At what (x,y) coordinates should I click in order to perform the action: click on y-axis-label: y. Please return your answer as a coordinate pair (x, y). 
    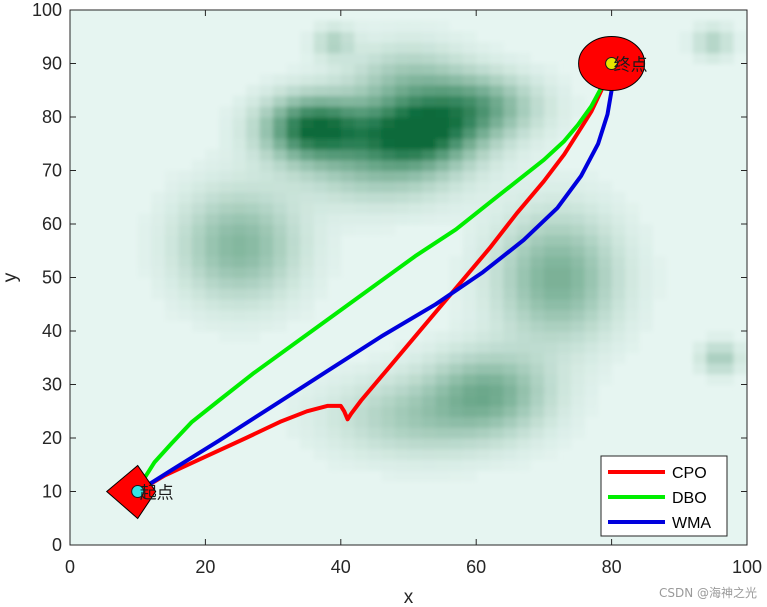
    Looking at the image, I should click on (10, 277).